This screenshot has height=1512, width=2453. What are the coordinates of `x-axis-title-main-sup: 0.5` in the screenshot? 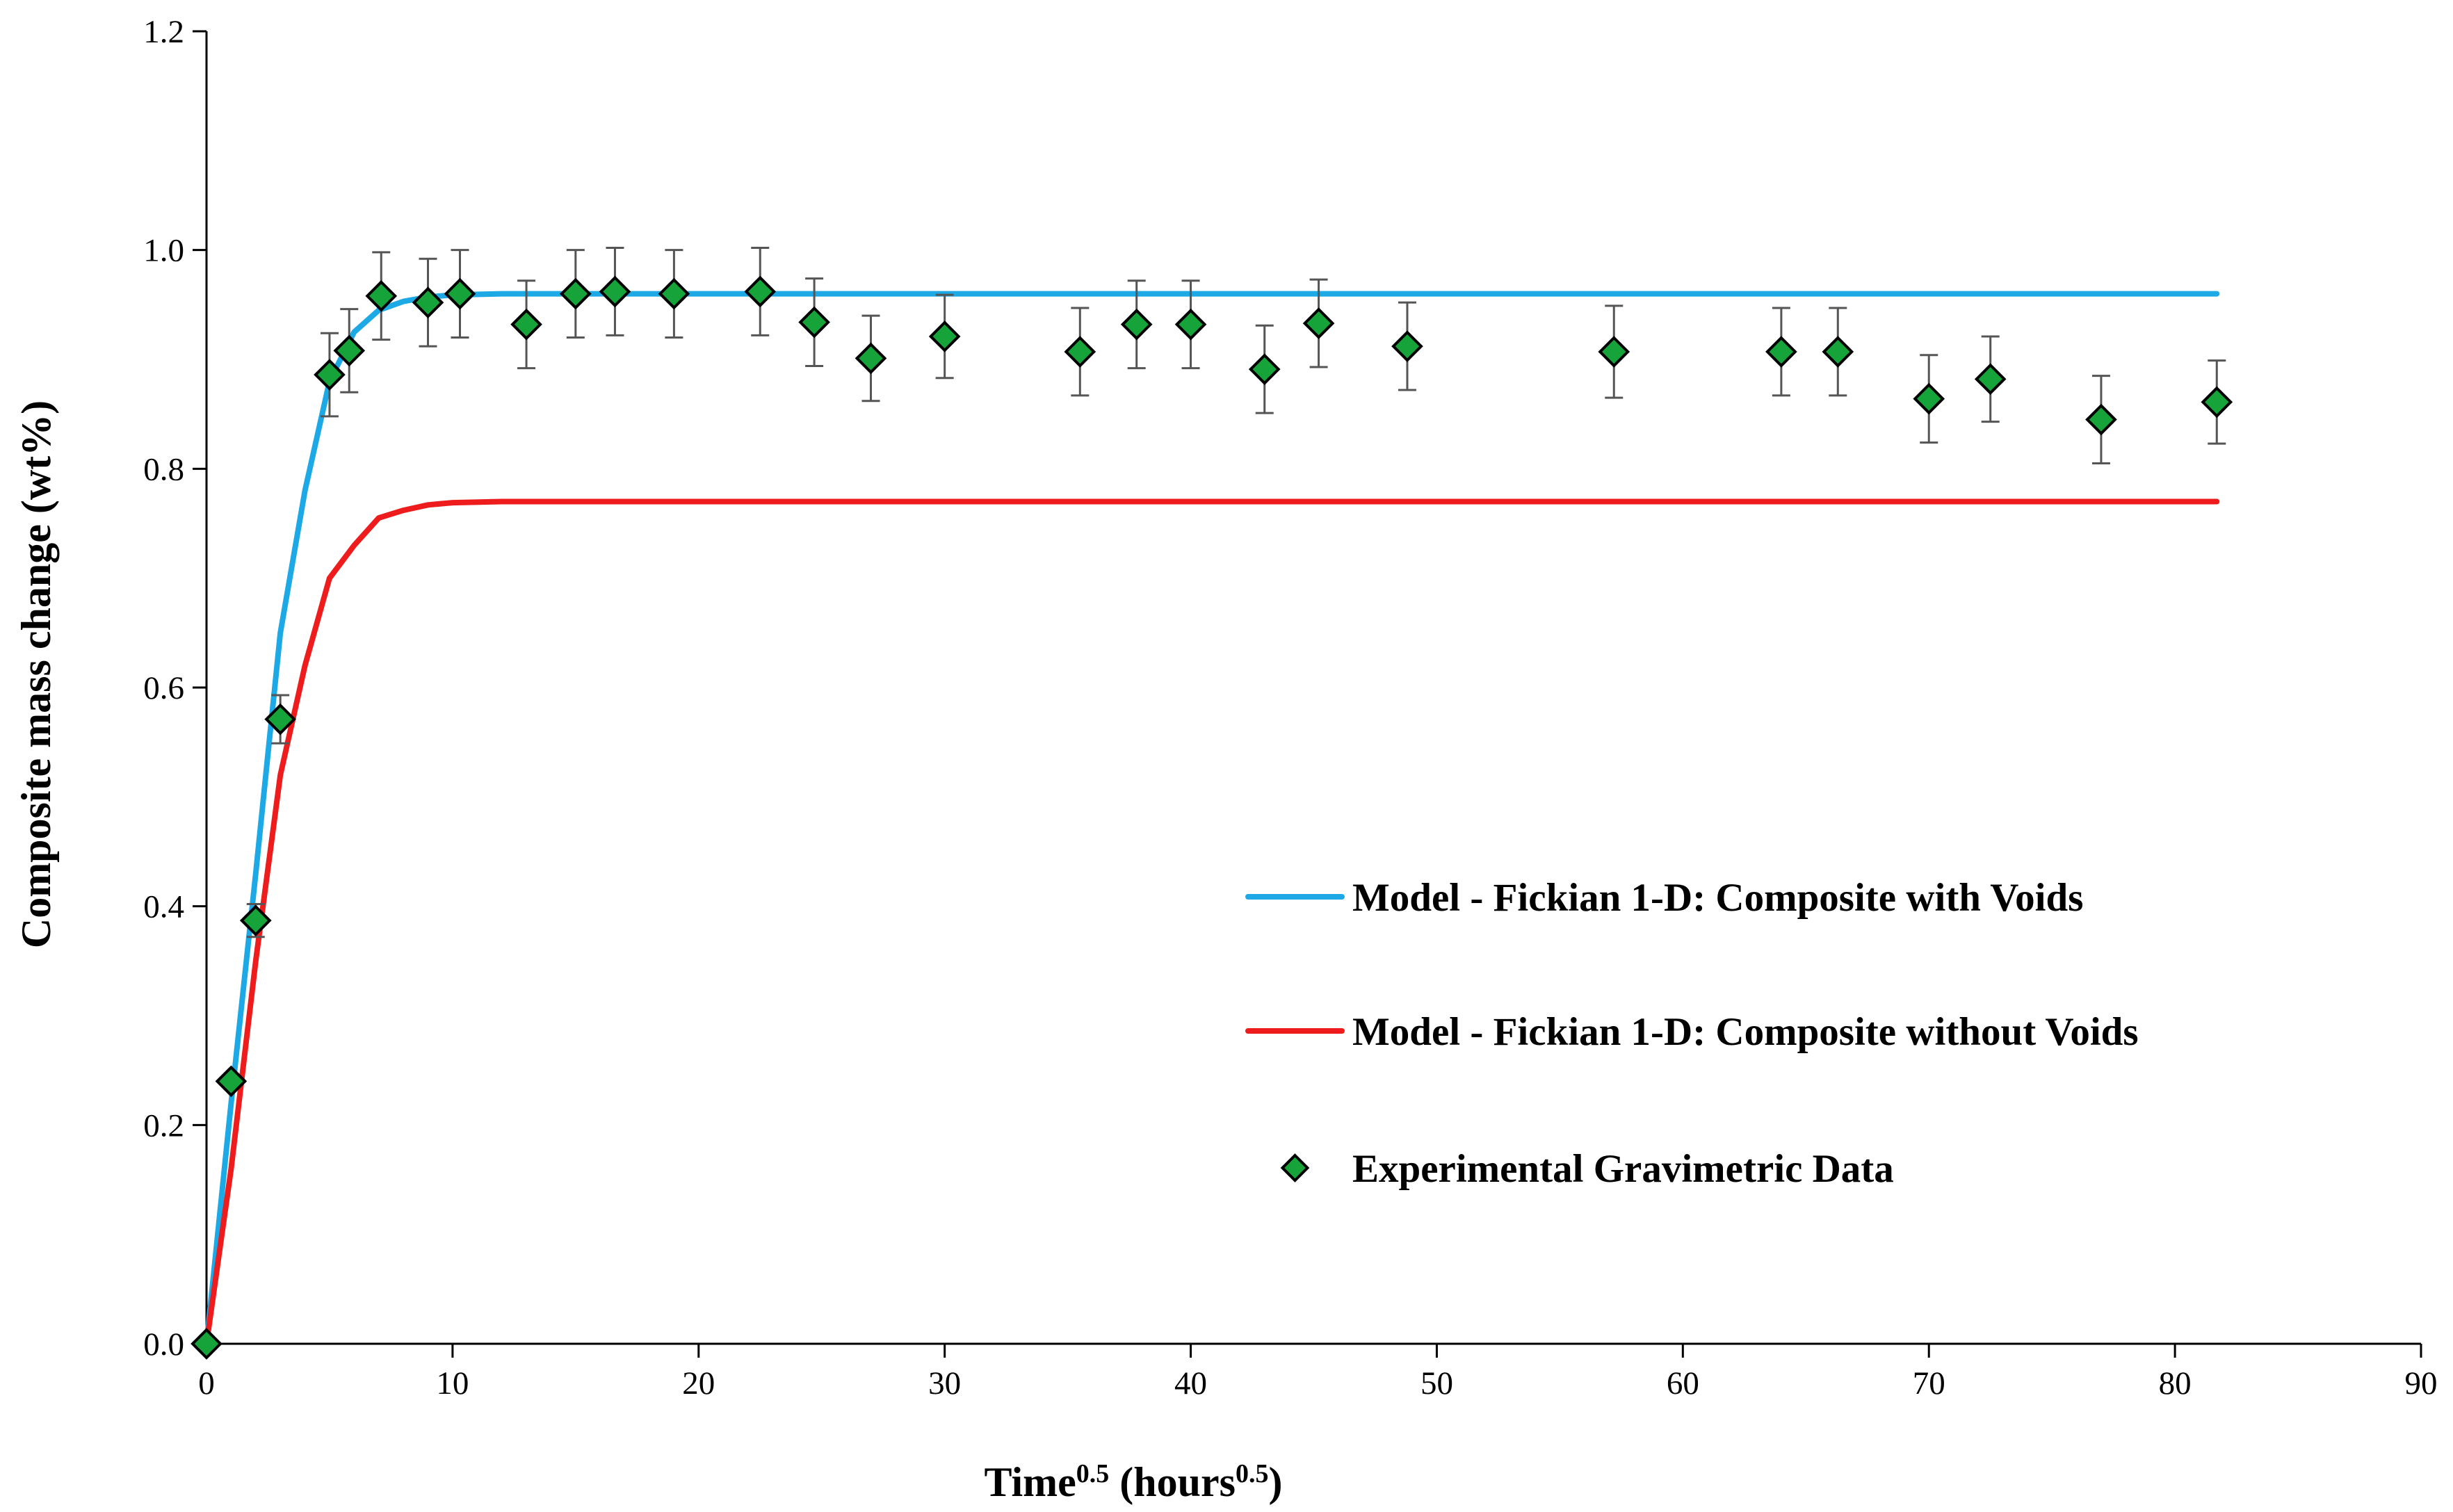 It's located at (1093, 1473).